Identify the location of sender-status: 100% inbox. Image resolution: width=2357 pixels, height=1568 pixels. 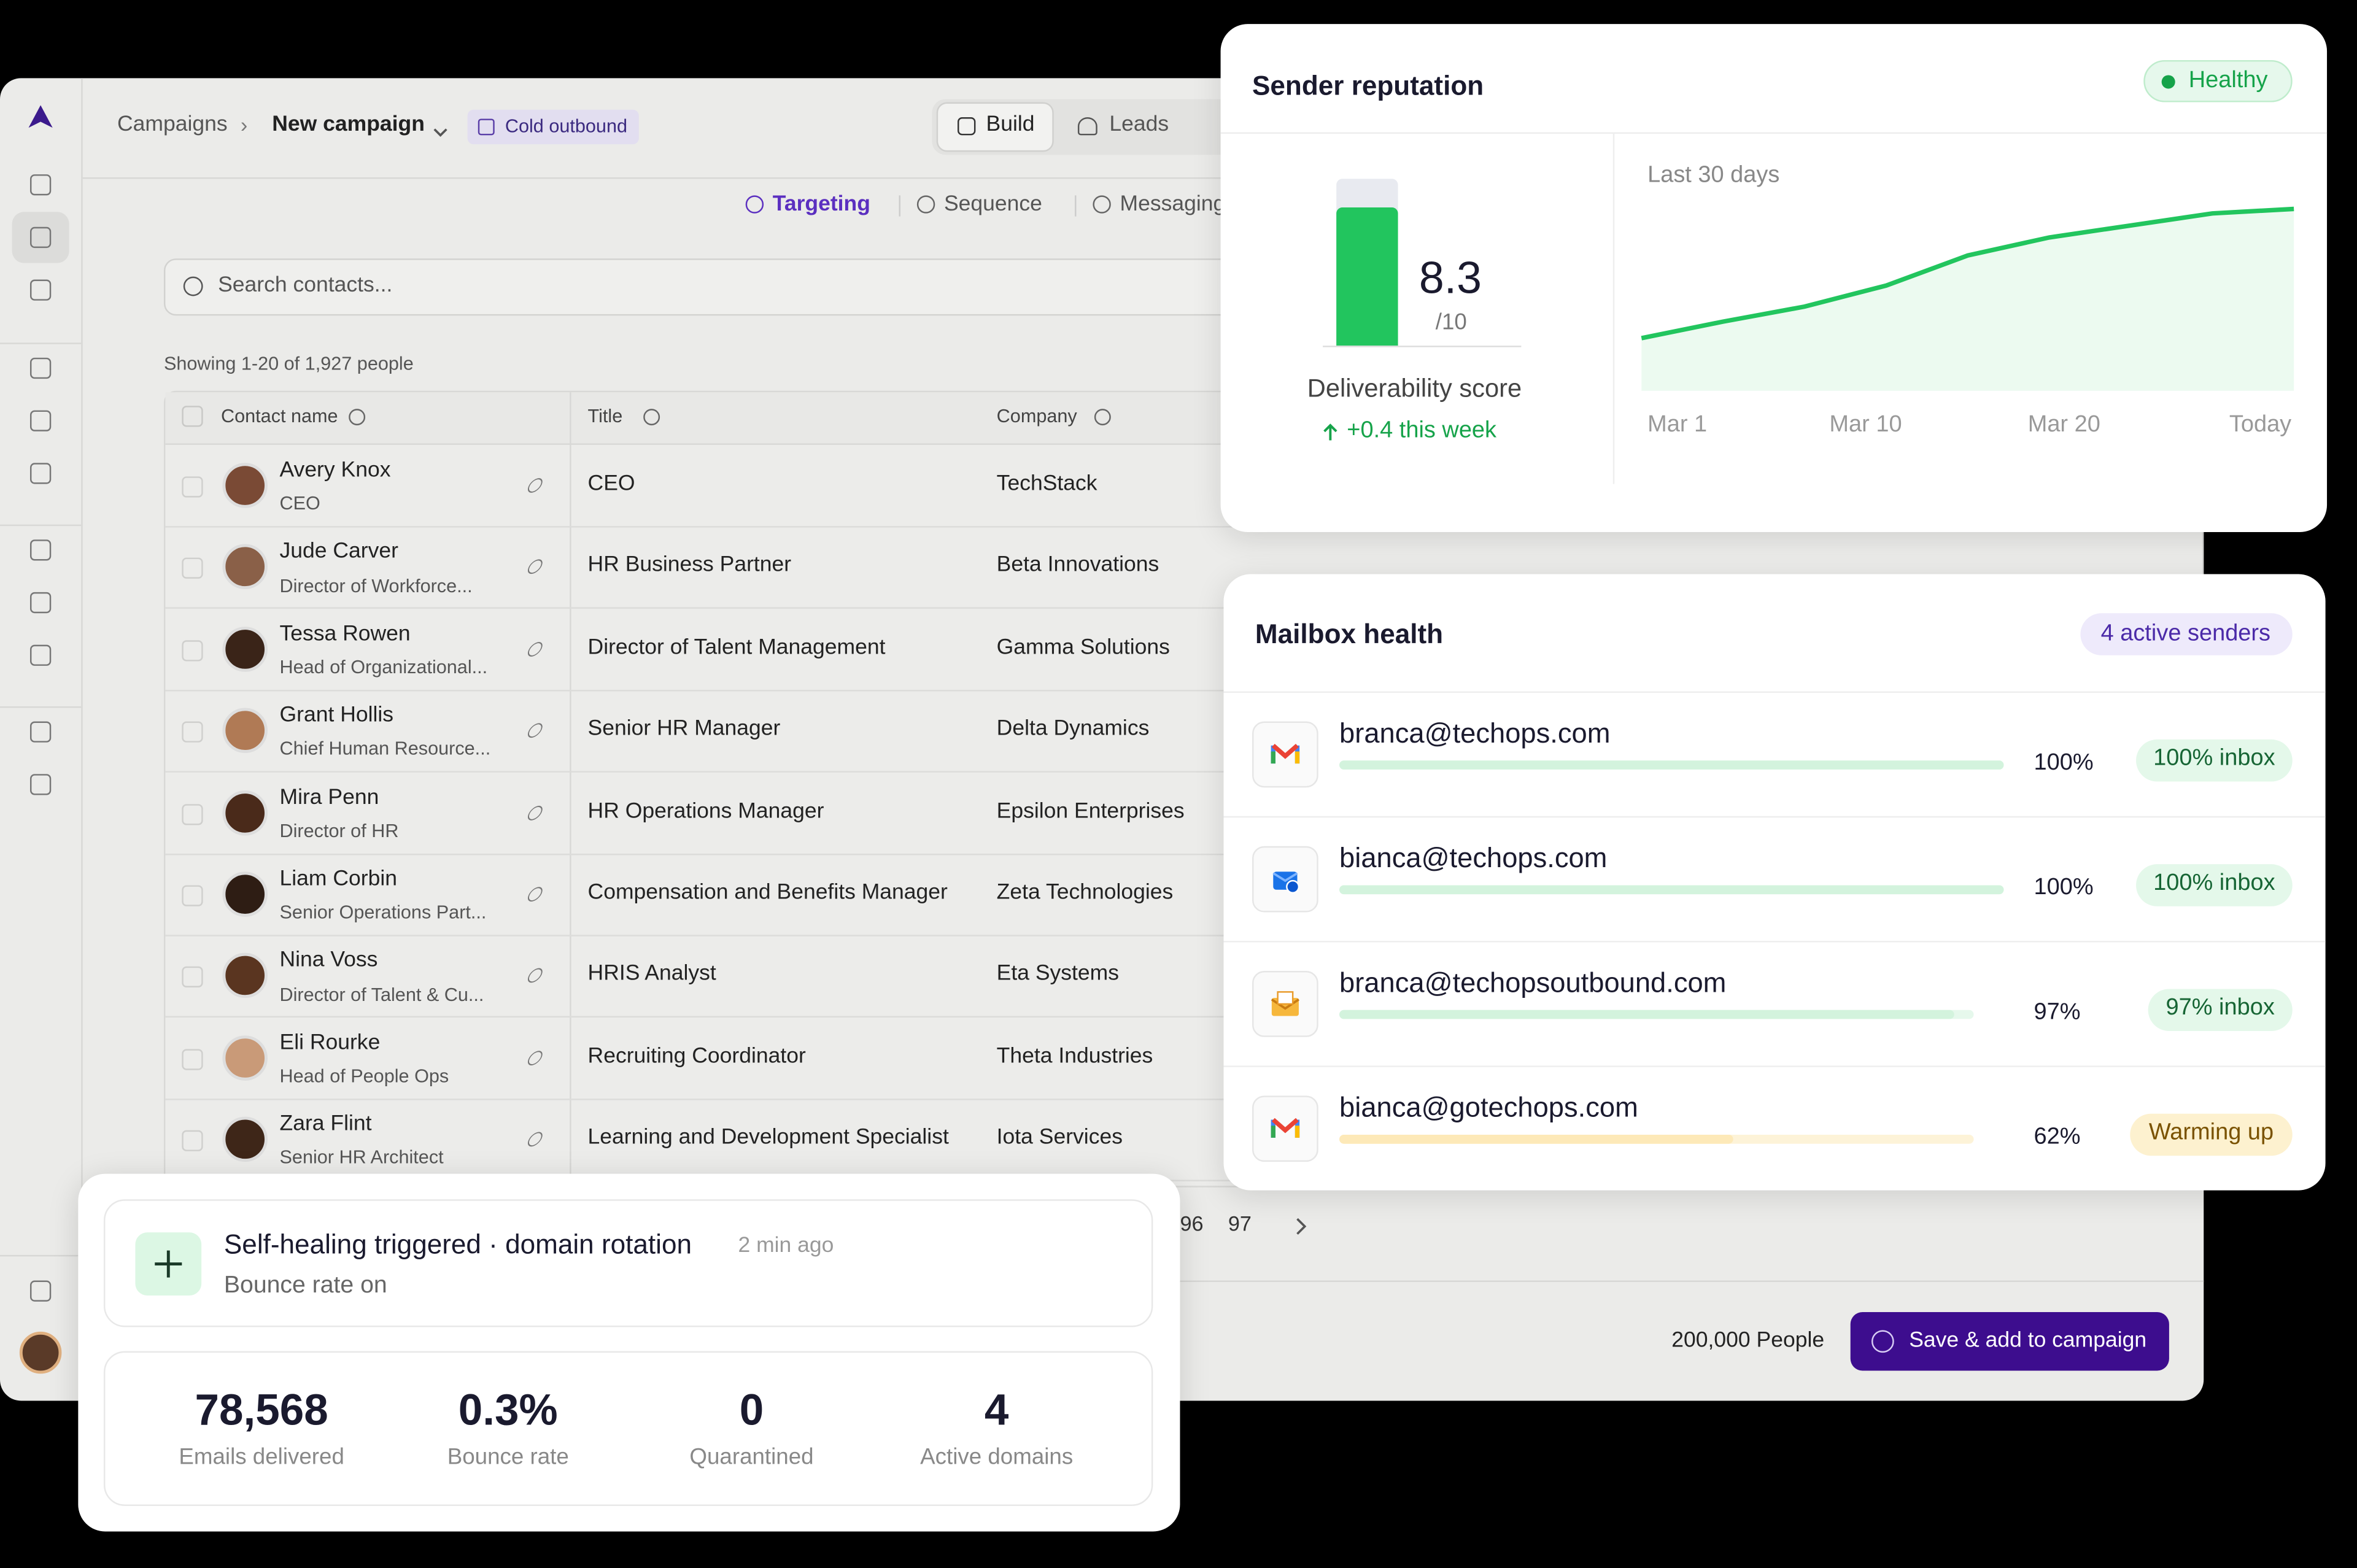
(2214, 884).